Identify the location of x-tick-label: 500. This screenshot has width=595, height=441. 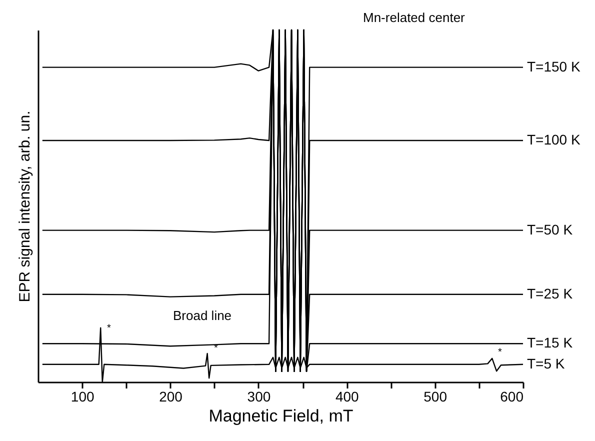
(436, 396).